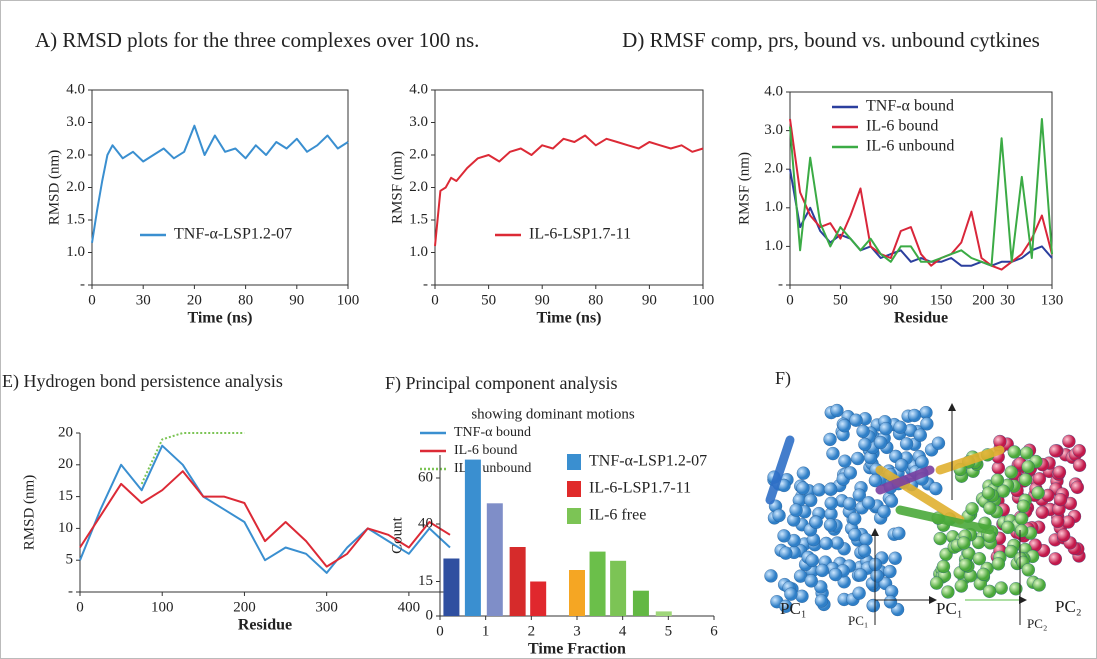  What do you see at coordinates (773, 207) in the screenshot?
I see `y-tick-label: 1.0` at bounding box center [773, 207].